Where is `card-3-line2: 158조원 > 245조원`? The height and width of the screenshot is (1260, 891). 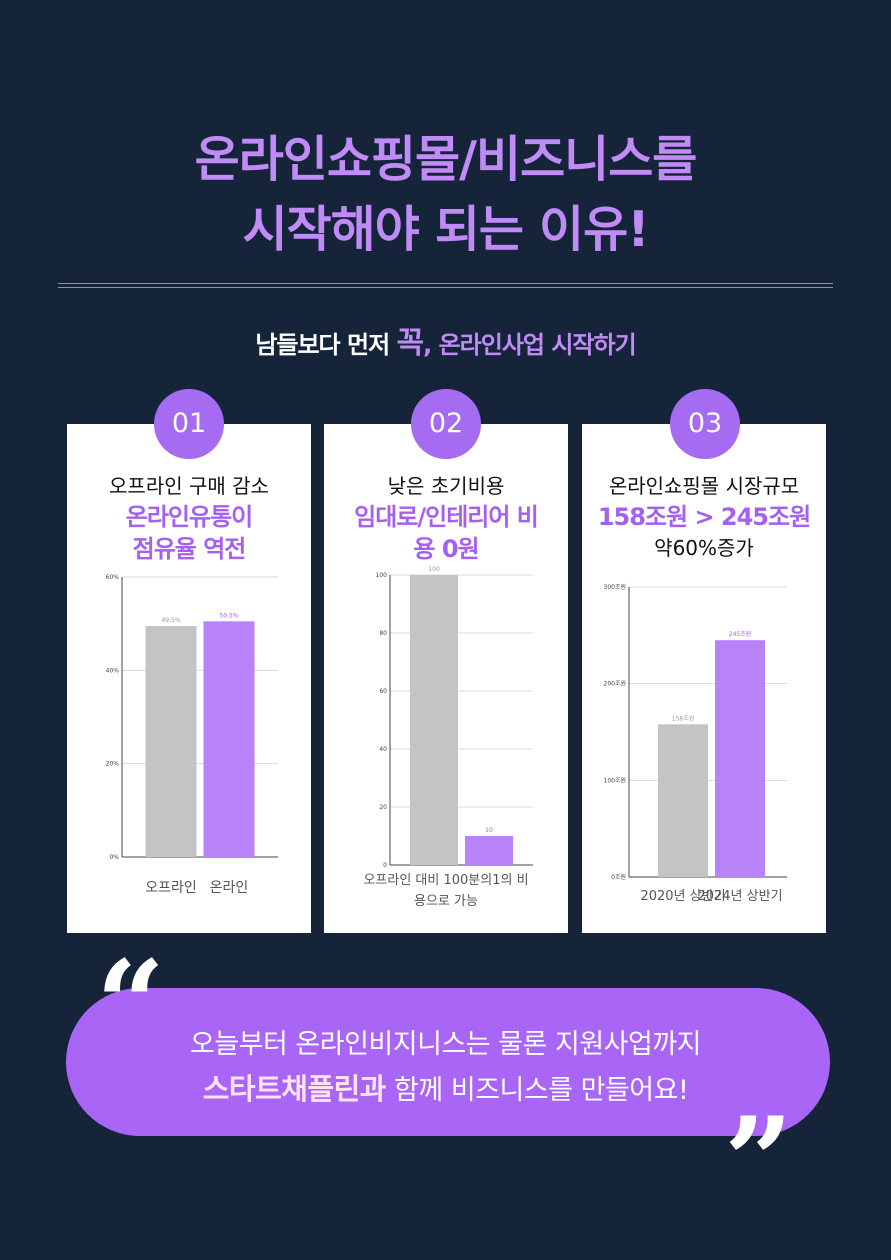 card-3-line2: 158조원 > 245조원 is located at coordinates (704, 517).